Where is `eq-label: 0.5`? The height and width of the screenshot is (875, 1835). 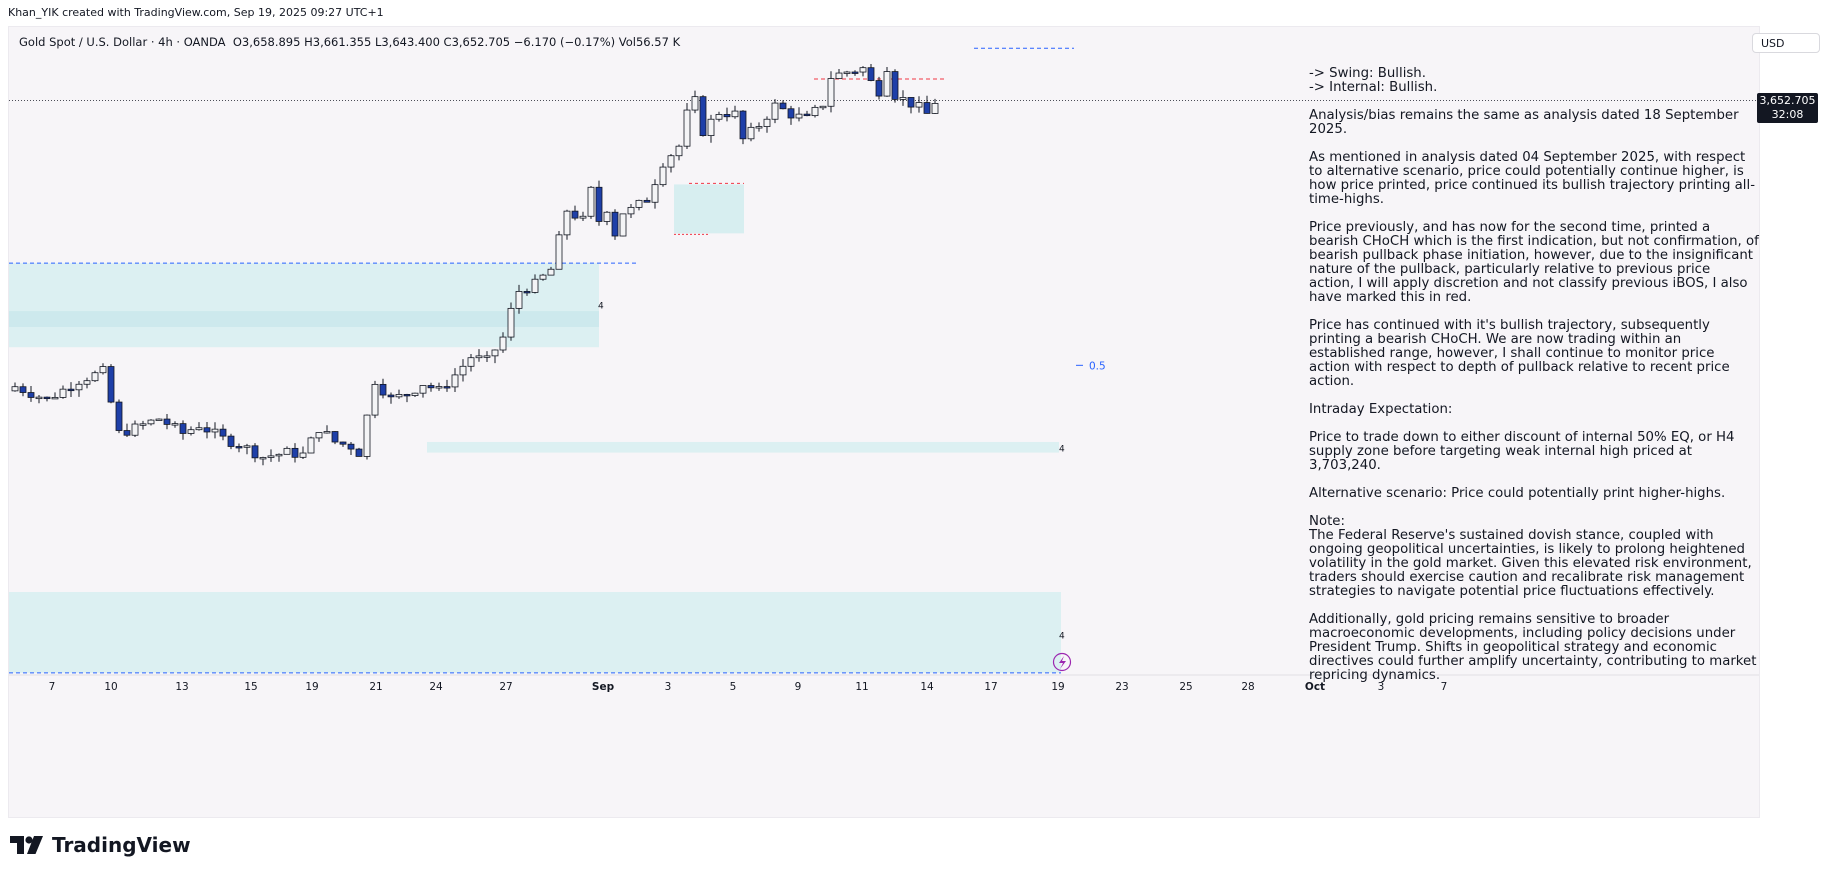 eq-label: 0.5 is located at coordinates (1097, 366).